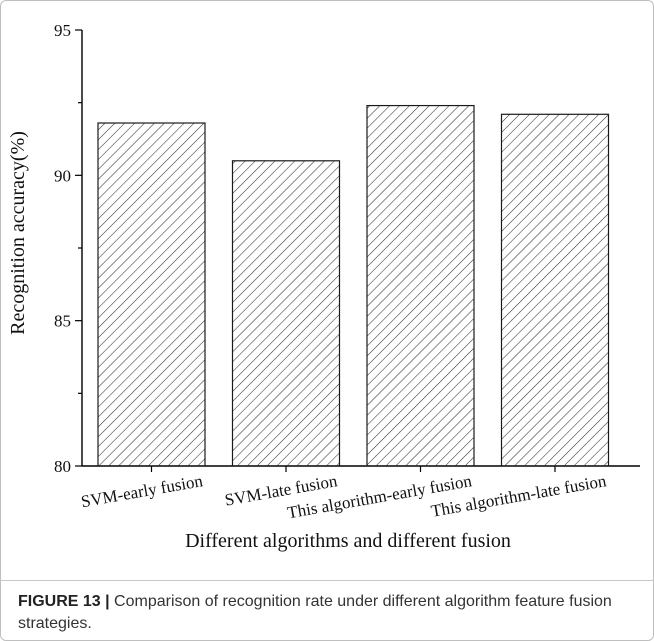 The image size is (654, 641). Describe the element at coordinates (142, 491) in the screenshot. I see `x-tick-label: SVM-early fusion` at that location.